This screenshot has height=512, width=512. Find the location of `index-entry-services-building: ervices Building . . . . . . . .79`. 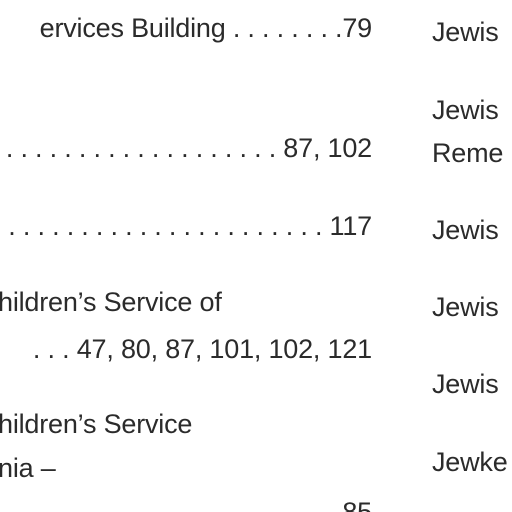

index-entry-services-building: ervices Building . . . . . . . .79 is located at coordinates (206, 28).